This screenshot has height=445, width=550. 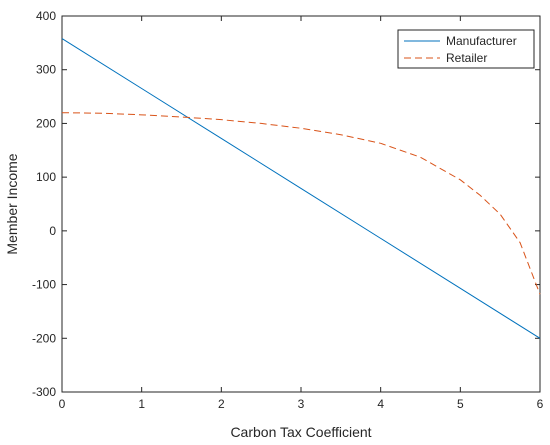 I want to click on y-tick-label: 400, so click(x=46, y=16).